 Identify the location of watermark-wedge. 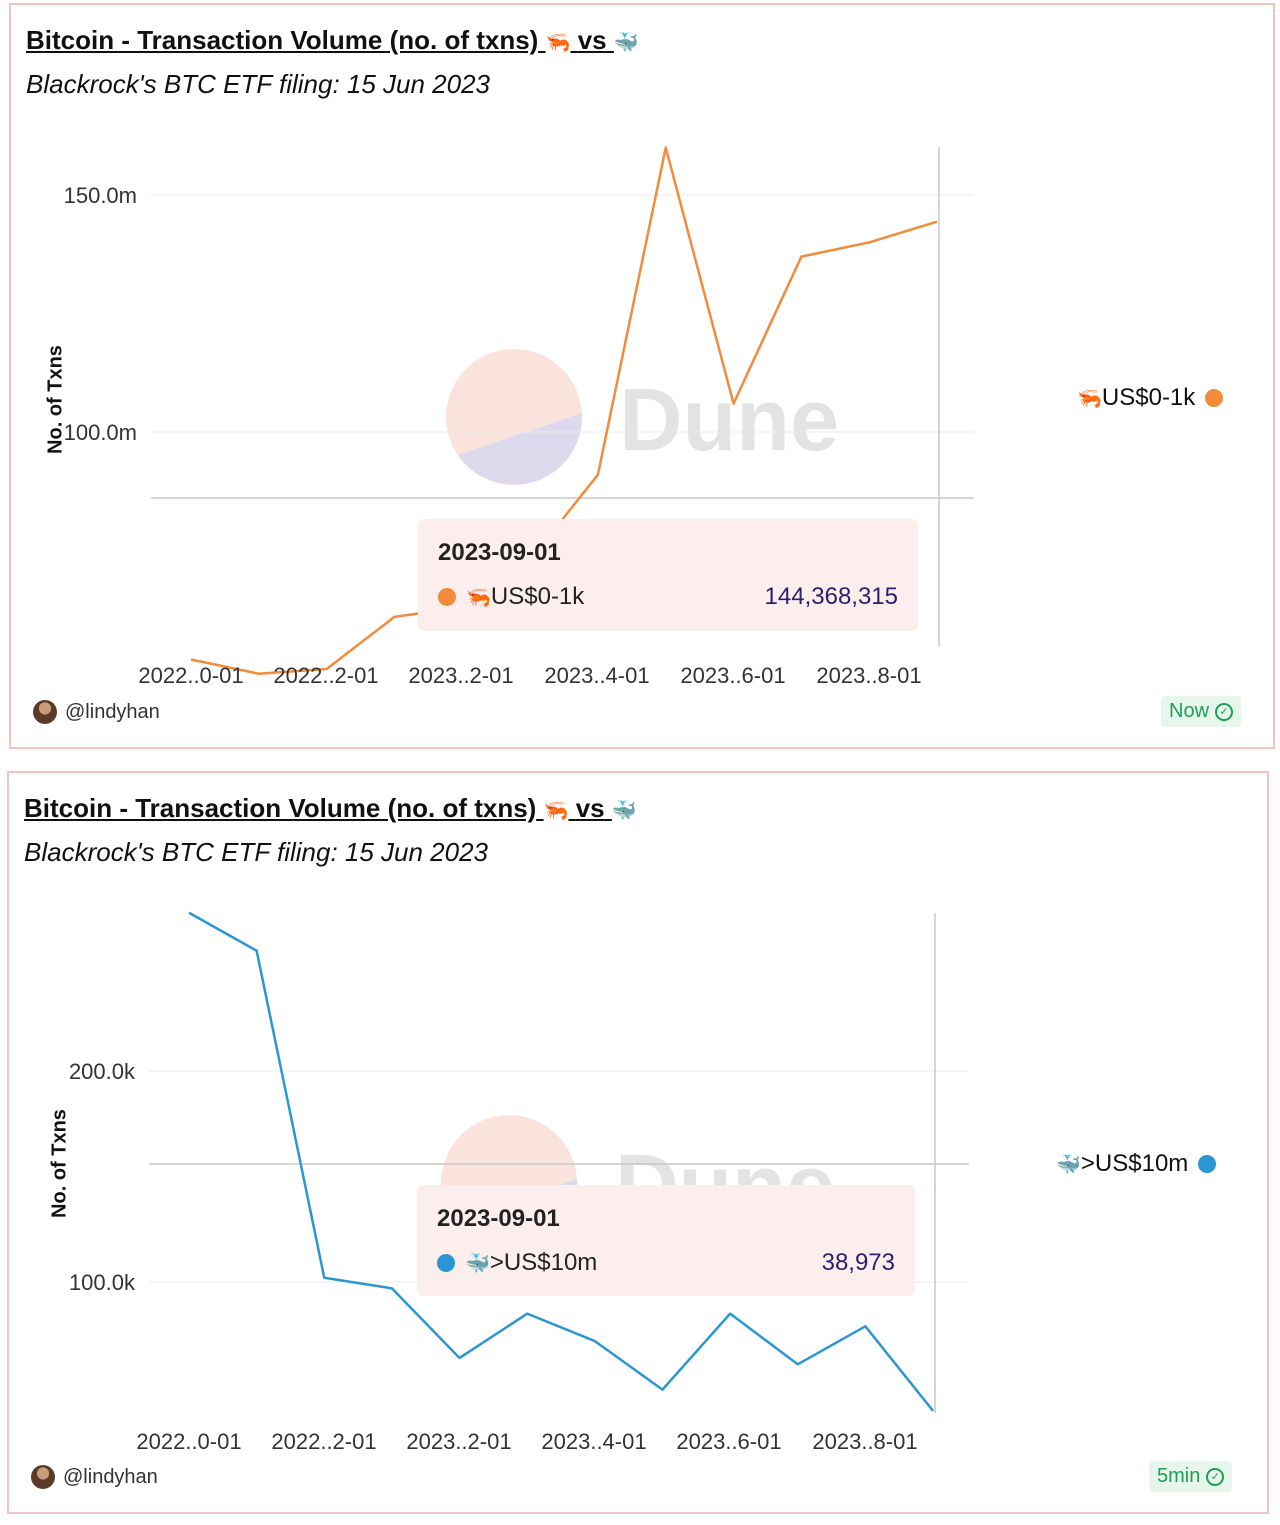
(520, 449).